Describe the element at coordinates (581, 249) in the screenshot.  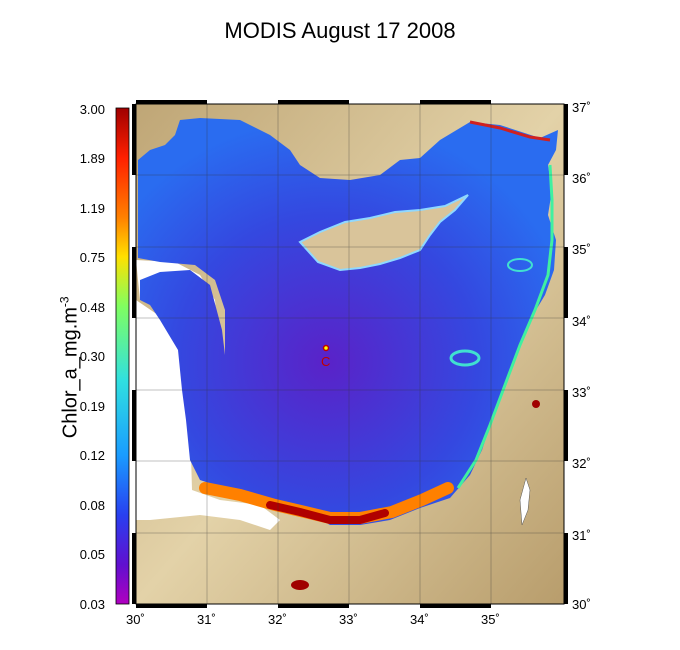
I see `lat-tick: 35˚` at that location.